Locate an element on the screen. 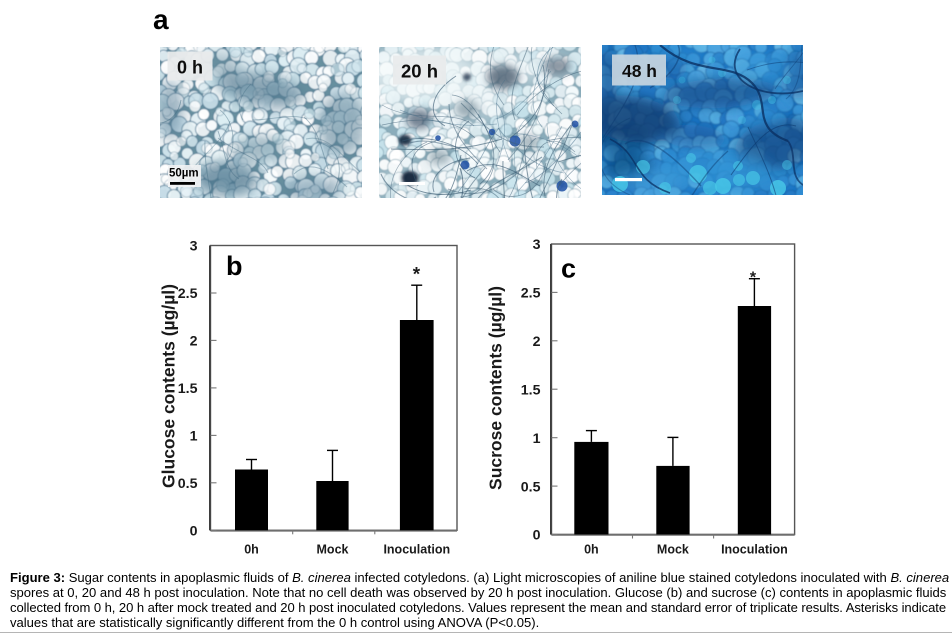  svg-text: 48 h is located at coordinates (639, 71).